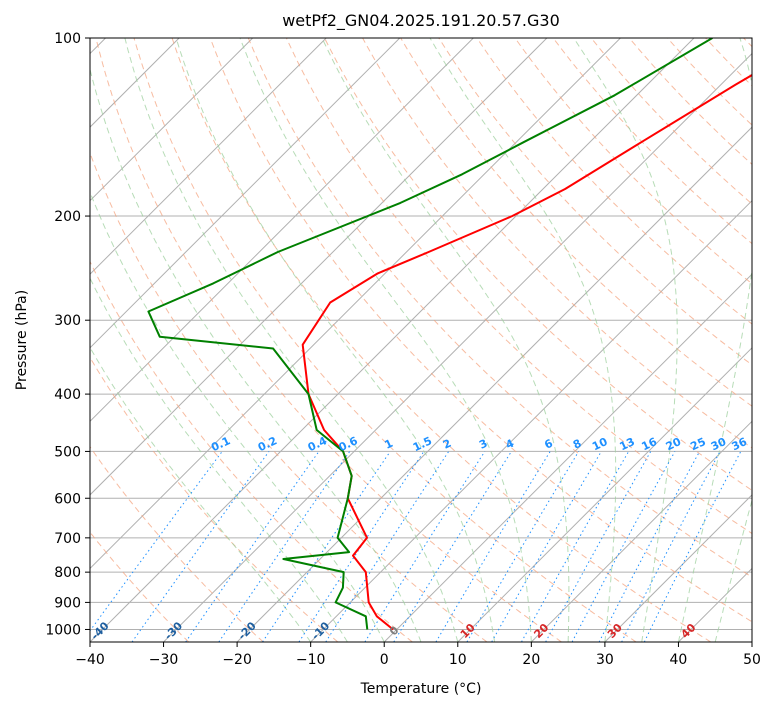  Describe the element at coordinates (458, 660) in the screenshot. I see `x-tick-label: 10` at that location.